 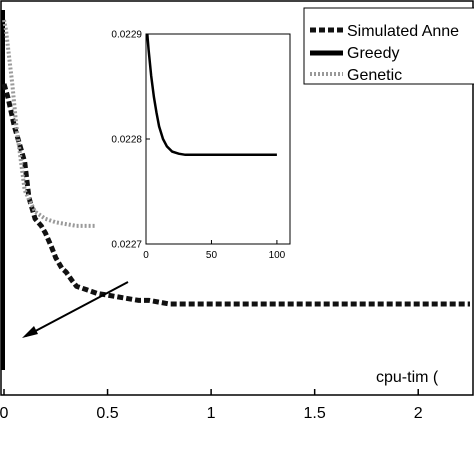 I want to click on inset-x-tick-label: 0, so click(x=146, y=255).